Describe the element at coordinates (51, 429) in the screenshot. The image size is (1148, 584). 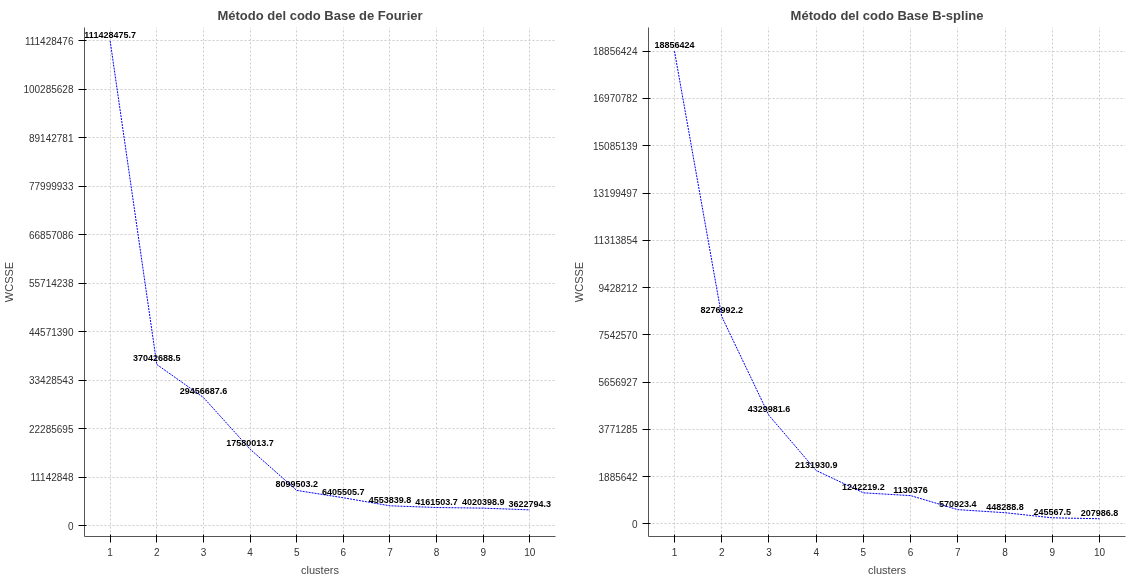
I see `y-tick-label: 22285695` at that location.